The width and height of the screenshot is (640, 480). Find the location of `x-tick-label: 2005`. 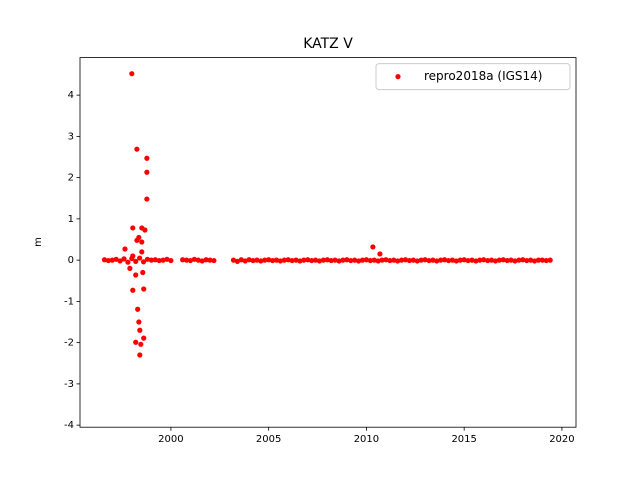

x-tick-label: 2005 is located at coordinates (268, 439).